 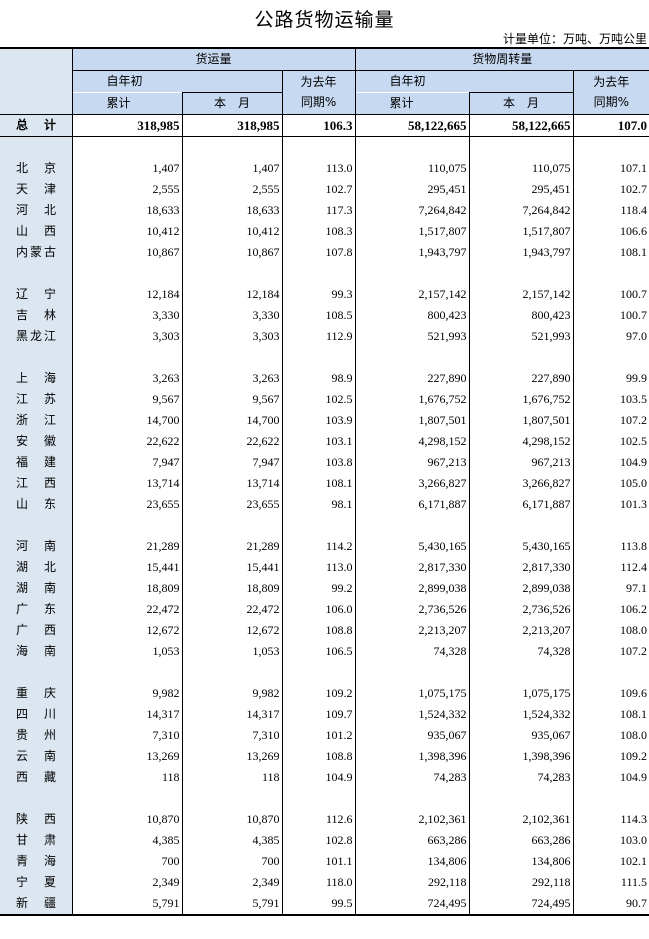 What do you see at coordinates (412, 336) in the screenshot?
I see `value-cell: 521,993` at bounding box center [412, 336].